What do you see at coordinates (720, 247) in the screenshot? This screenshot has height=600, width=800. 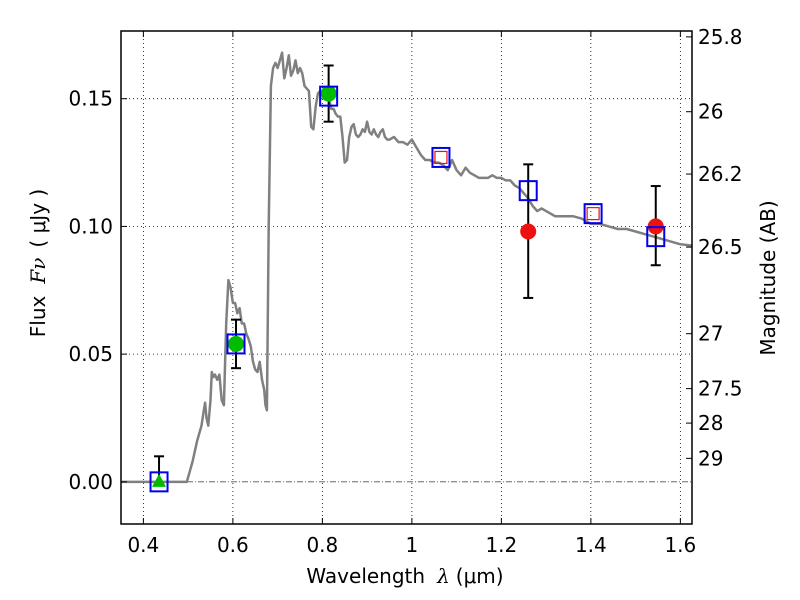 I see `y2-tick-label: 26.5` at bounding box center [720, 247].